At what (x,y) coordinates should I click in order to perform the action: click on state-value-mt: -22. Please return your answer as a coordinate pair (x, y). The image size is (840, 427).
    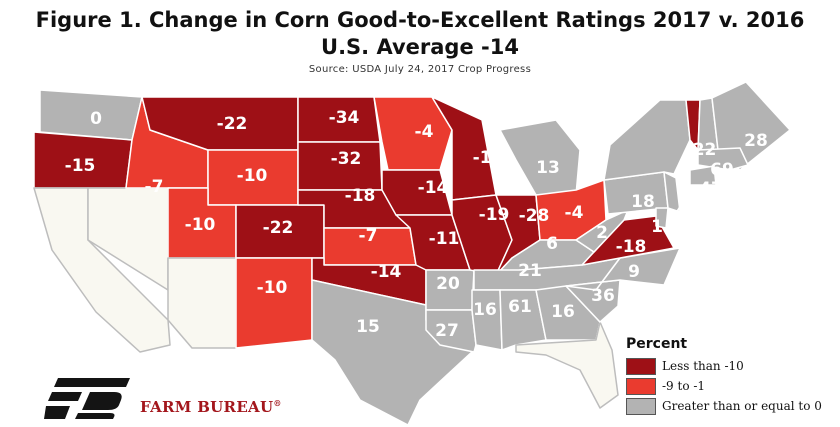
    Looking at the image, I should click on (232, 124).